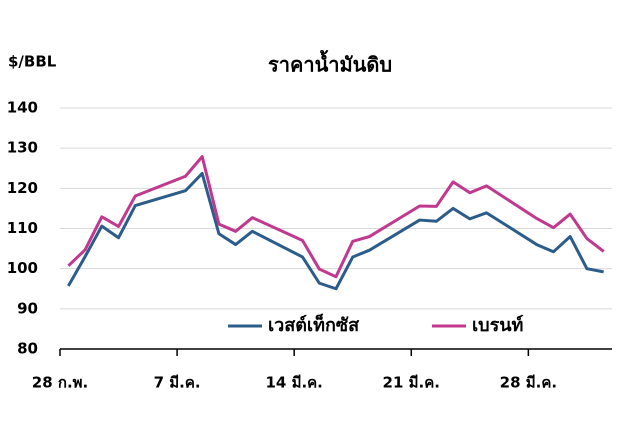 The width and height of the screenshot is (625, 437). Describe the element at coordinates (60, 383) in the screenshot. I see `x-tick-label: 28 ก.พ.` at that location.